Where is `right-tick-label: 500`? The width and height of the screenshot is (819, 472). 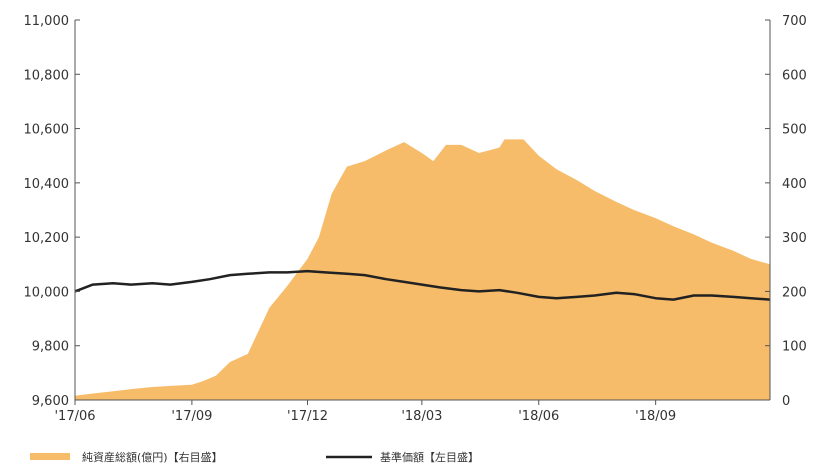 right-tick-label: 500 is located at coordinates (794, 130).